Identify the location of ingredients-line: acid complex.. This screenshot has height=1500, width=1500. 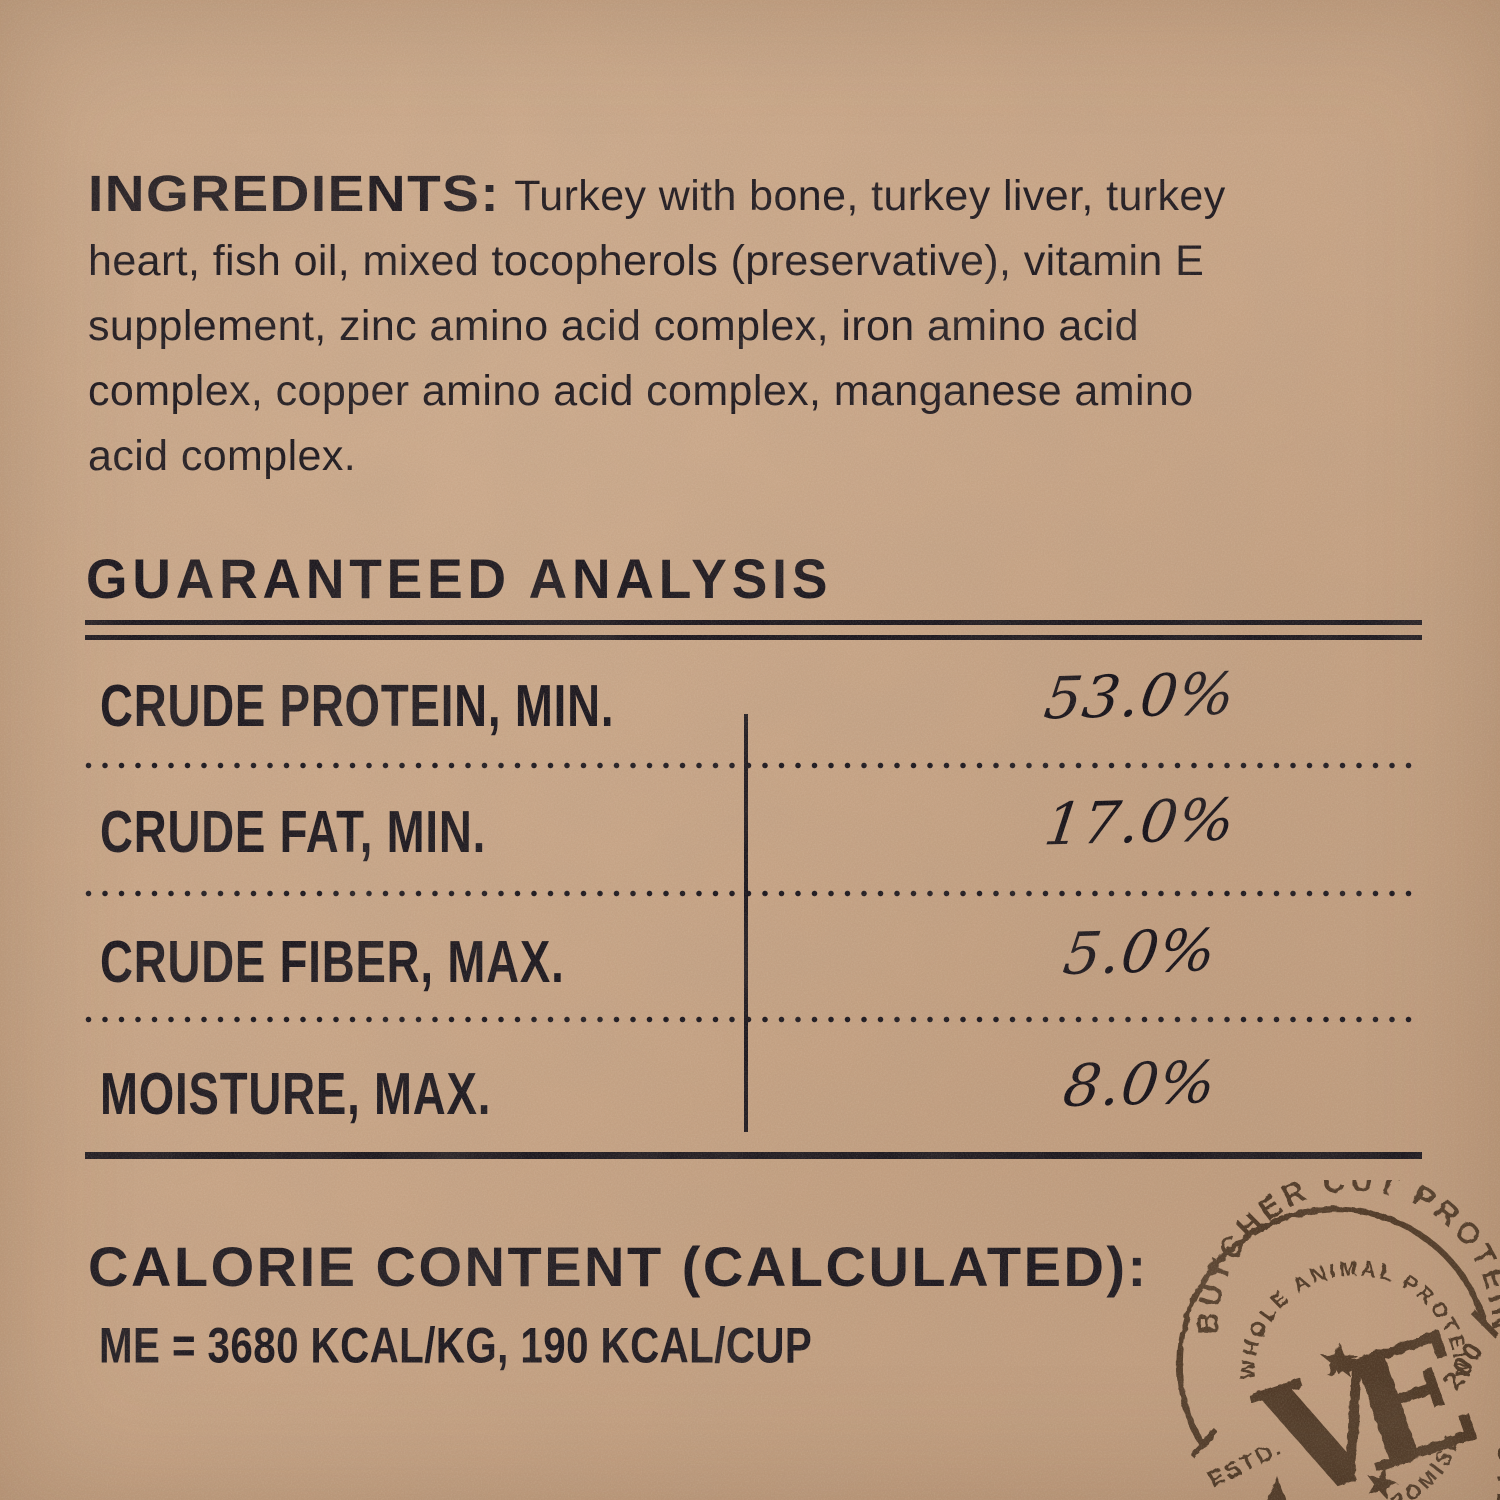
(222, 456).